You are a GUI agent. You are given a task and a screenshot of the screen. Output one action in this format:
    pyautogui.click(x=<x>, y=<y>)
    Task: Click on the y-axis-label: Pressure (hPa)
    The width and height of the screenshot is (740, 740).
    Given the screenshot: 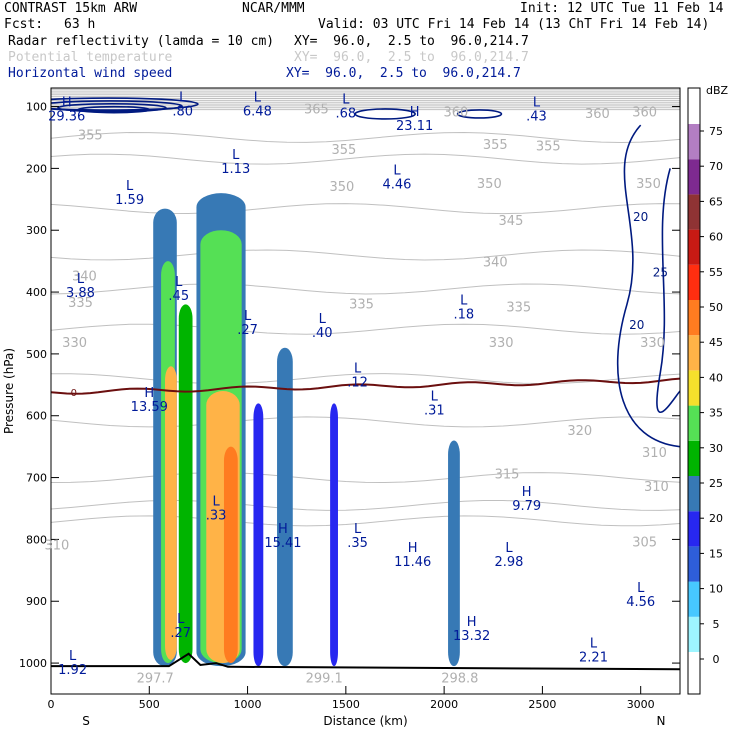 What is the action you would take?
    pyautogui.click(x=9, y=391)
    